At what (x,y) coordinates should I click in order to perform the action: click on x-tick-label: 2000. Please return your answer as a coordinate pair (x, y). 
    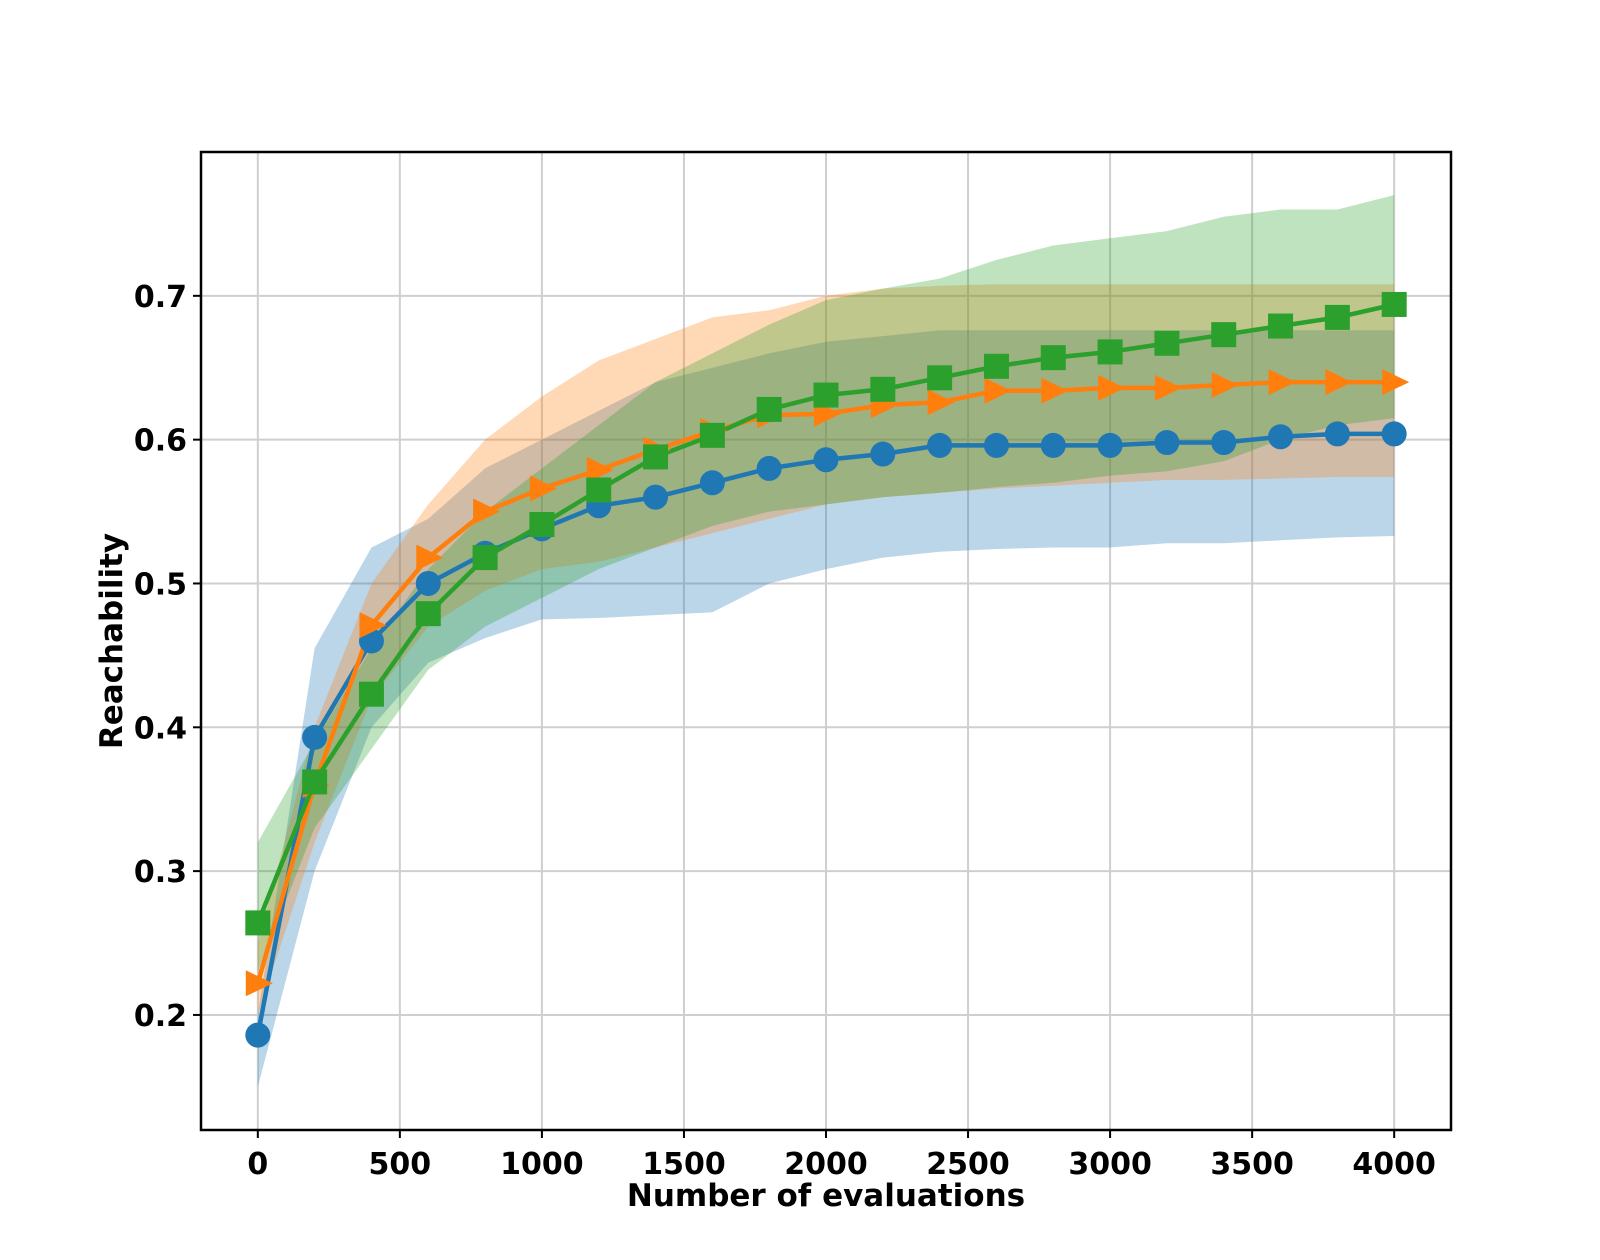
    Looking at the image, I should click on (826, 1164).